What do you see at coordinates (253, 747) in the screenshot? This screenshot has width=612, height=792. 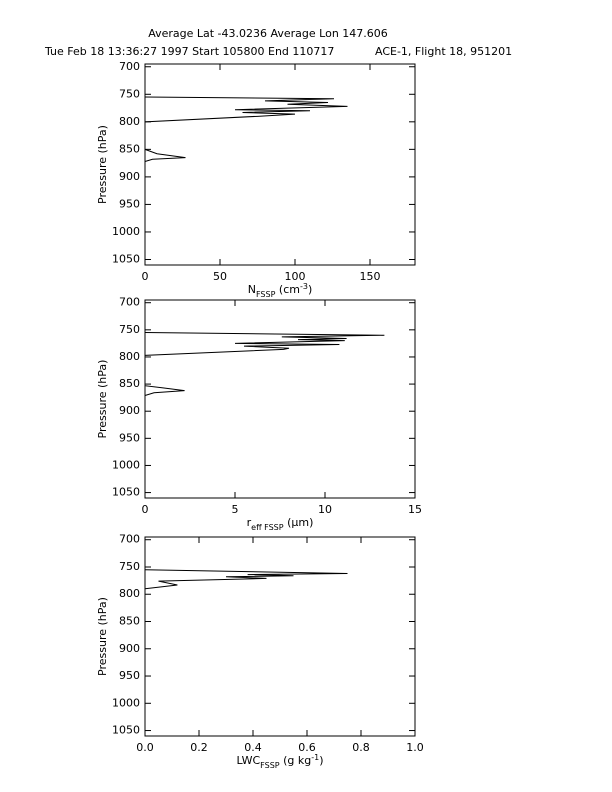 I see `x-tick-label: 0.4` at bounding box center [253, 747].